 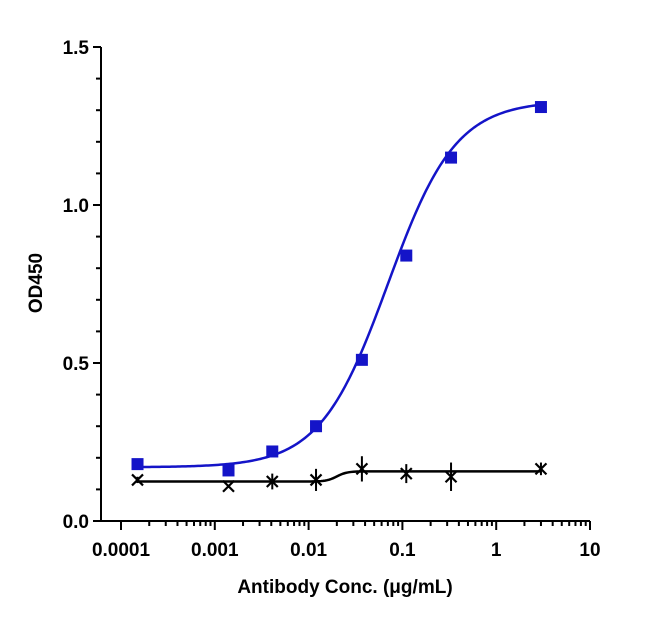 I want to click on x-tick-label: 10, so click(x=589, y=550).